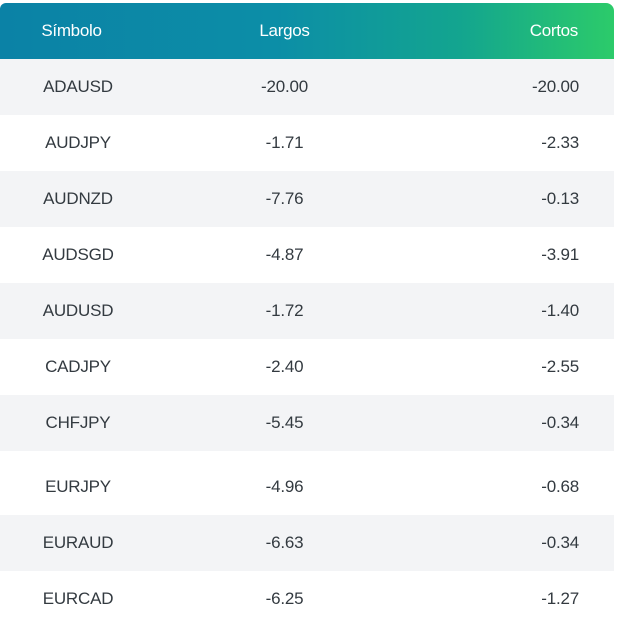 The width and height of the screenshot is (618, 627). I want to click on header-symbol: Símbolo, so click(71, 30).